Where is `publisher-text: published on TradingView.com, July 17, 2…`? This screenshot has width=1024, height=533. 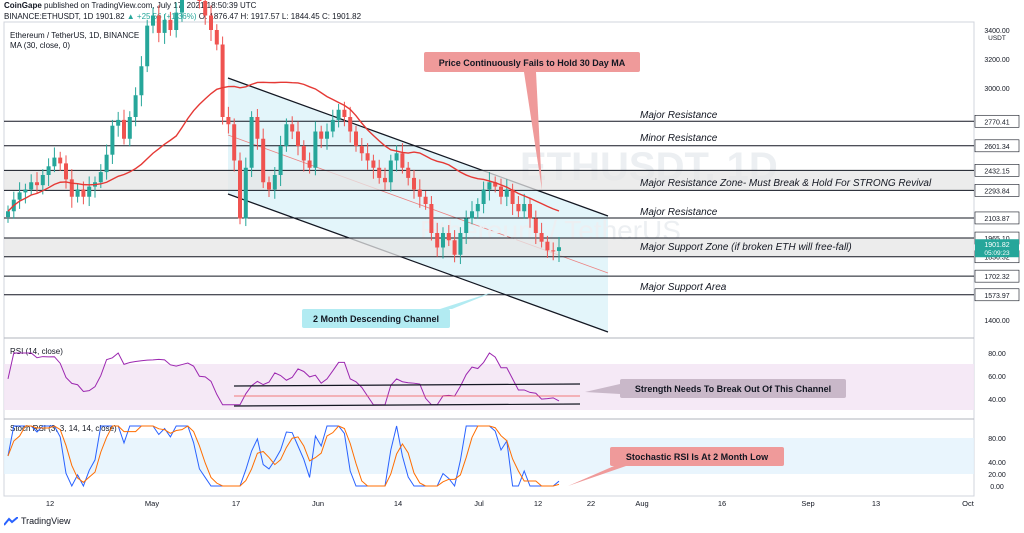
publisher-text: published on TradingView.com, July 17, 2… is located at coordinates (150, 5).